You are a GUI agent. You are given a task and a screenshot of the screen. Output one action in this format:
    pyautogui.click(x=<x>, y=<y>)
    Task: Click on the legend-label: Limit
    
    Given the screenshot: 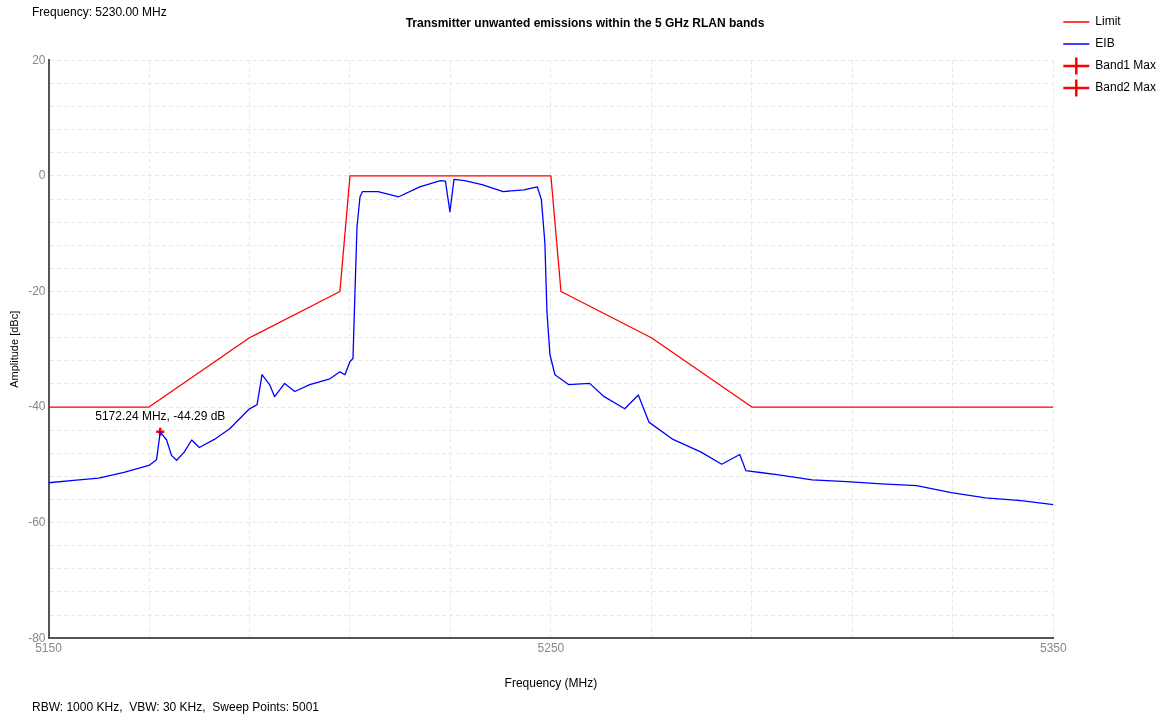 What is the action you would take?
    pyautogui.click(x=1108, y=21)
    